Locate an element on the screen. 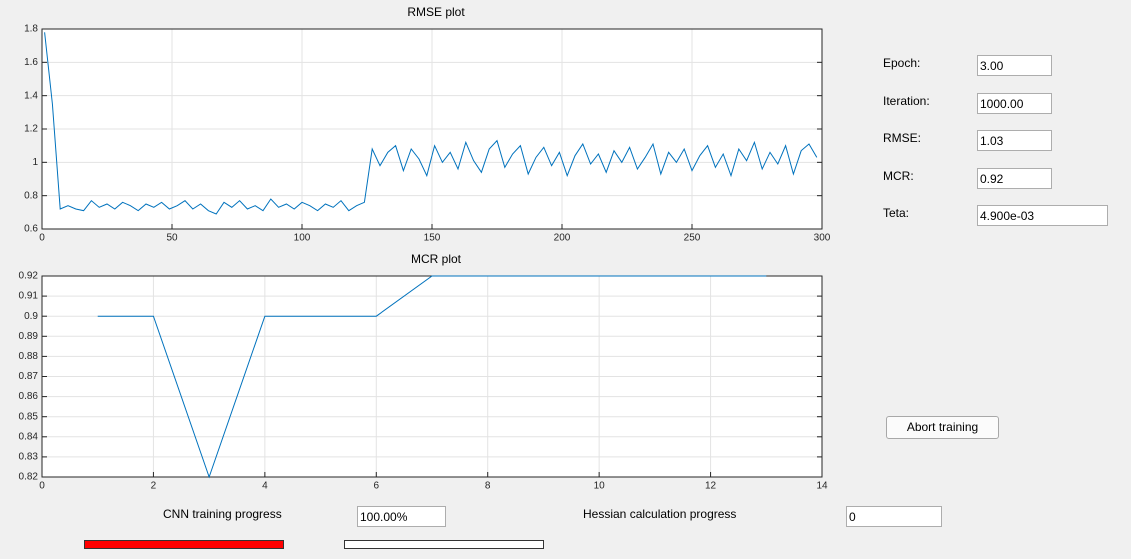 Image resolution: width=1131 pixels, height=559 pixels. y-tick-label: 1.8 is located at coordinates (31, 29).